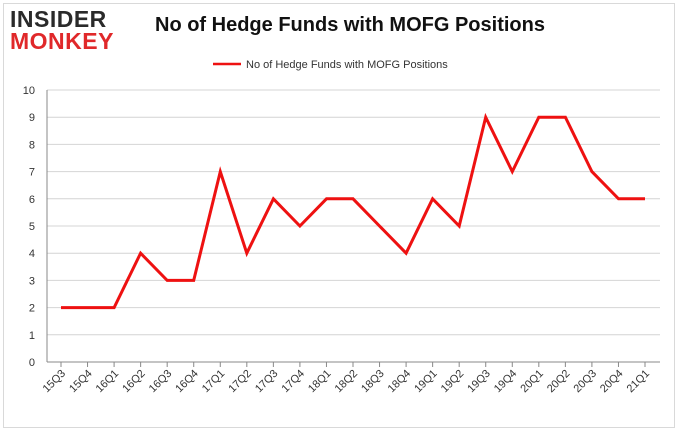 The height and width of the screenshot is (433, 680). What do you see at coordinates (32, 173) in the screenshot?
I see `y-tick-label: 7` at bounding box center [32, 173].